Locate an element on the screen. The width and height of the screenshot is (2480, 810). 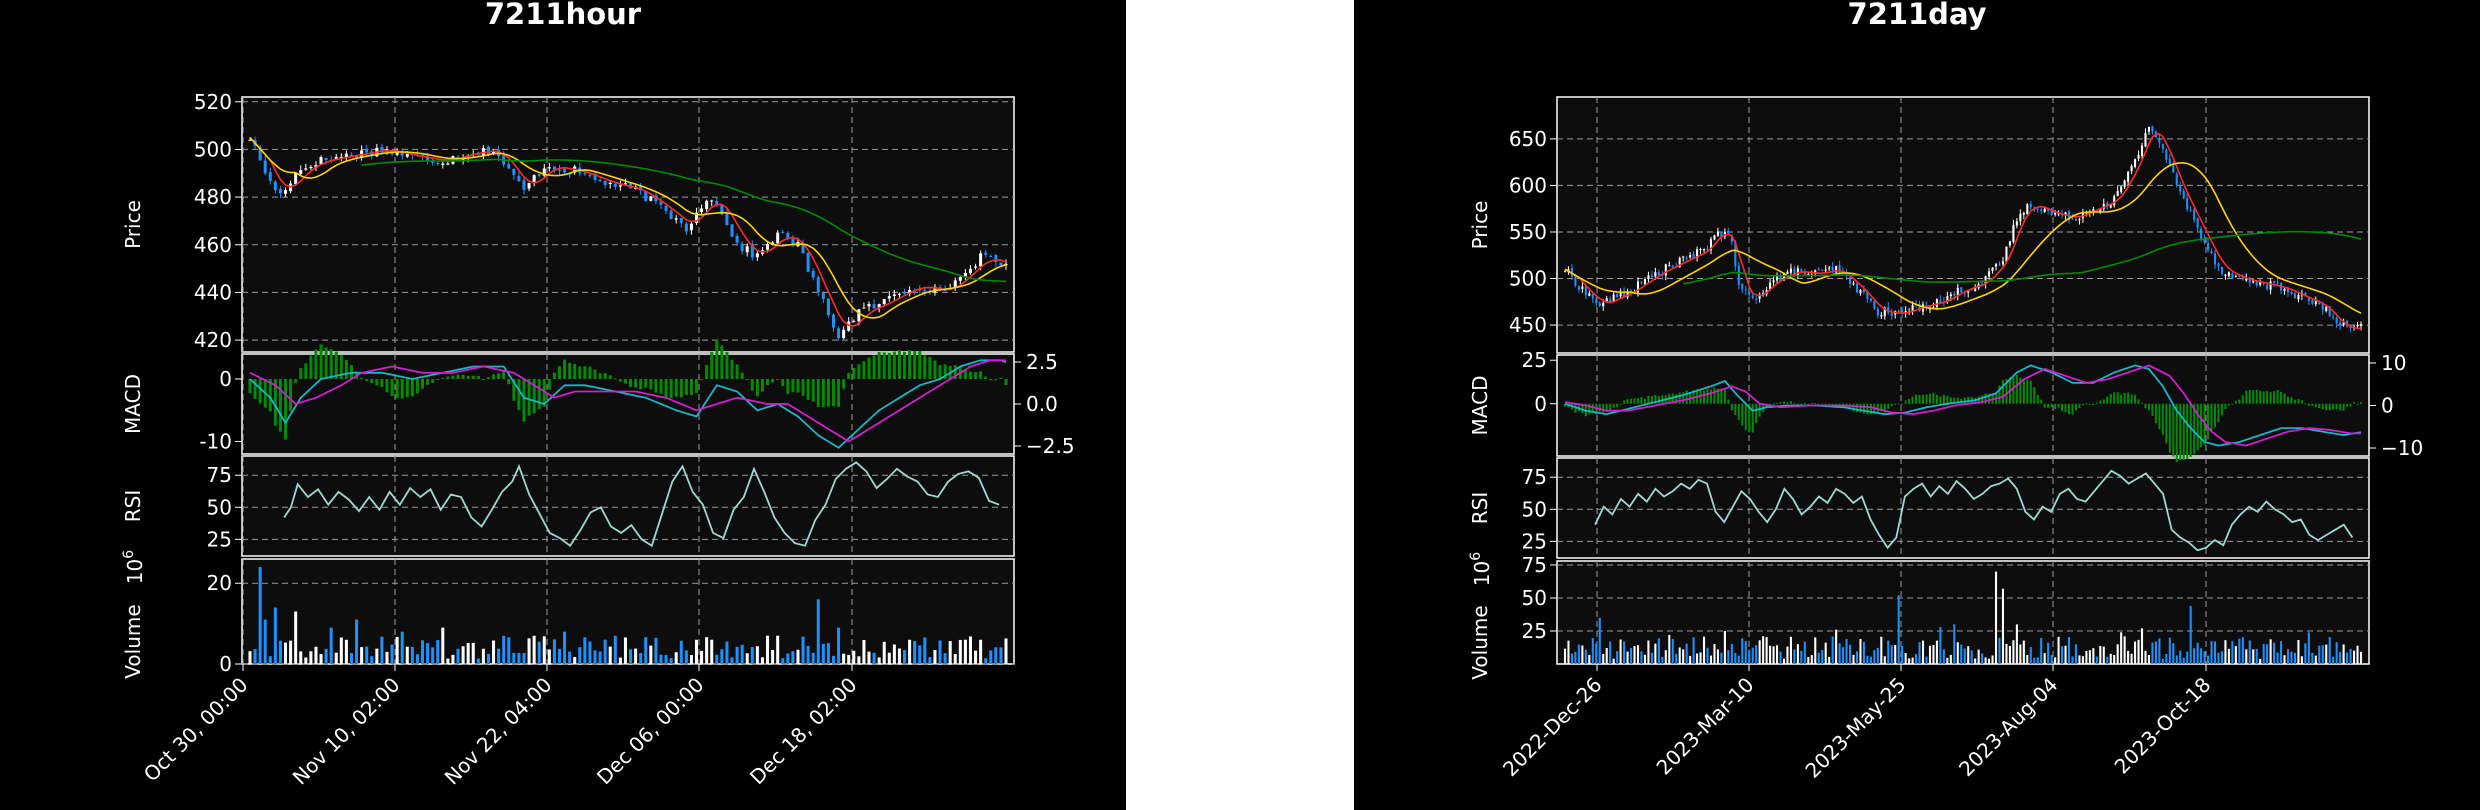
x-tick-label: Dec 06, 00:00 is located at coordinates (650, 731).